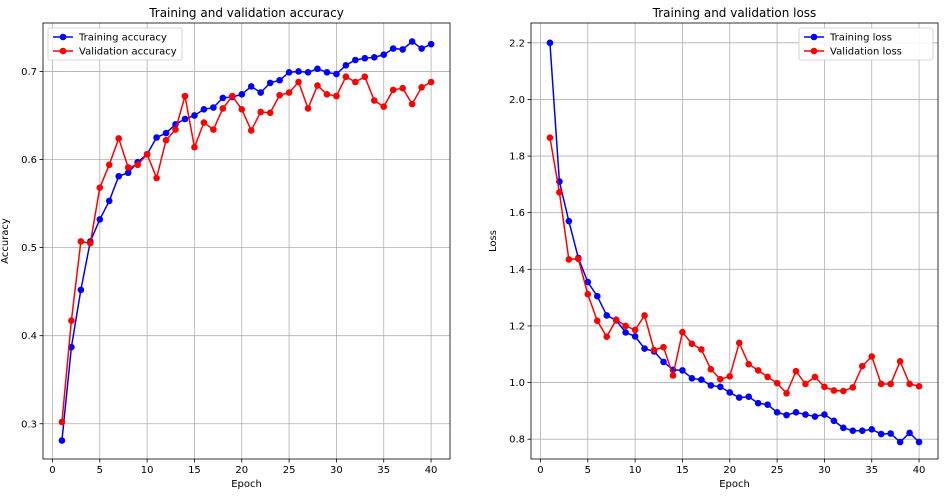  Describe the element at coordinates (517, 43) in the screenshot. I see `y-tick-label: 2.2` at that location.